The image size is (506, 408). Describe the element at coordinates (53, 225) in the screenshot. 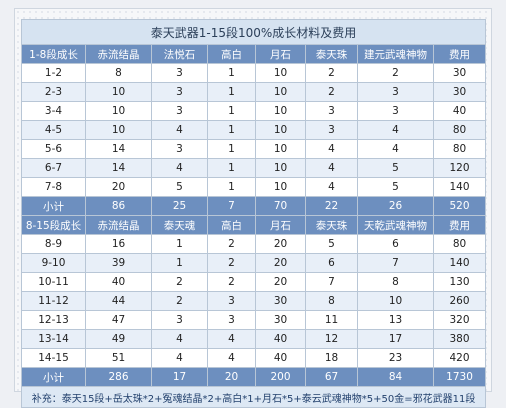

I see `table-cell: 8-15段成长` at that location.